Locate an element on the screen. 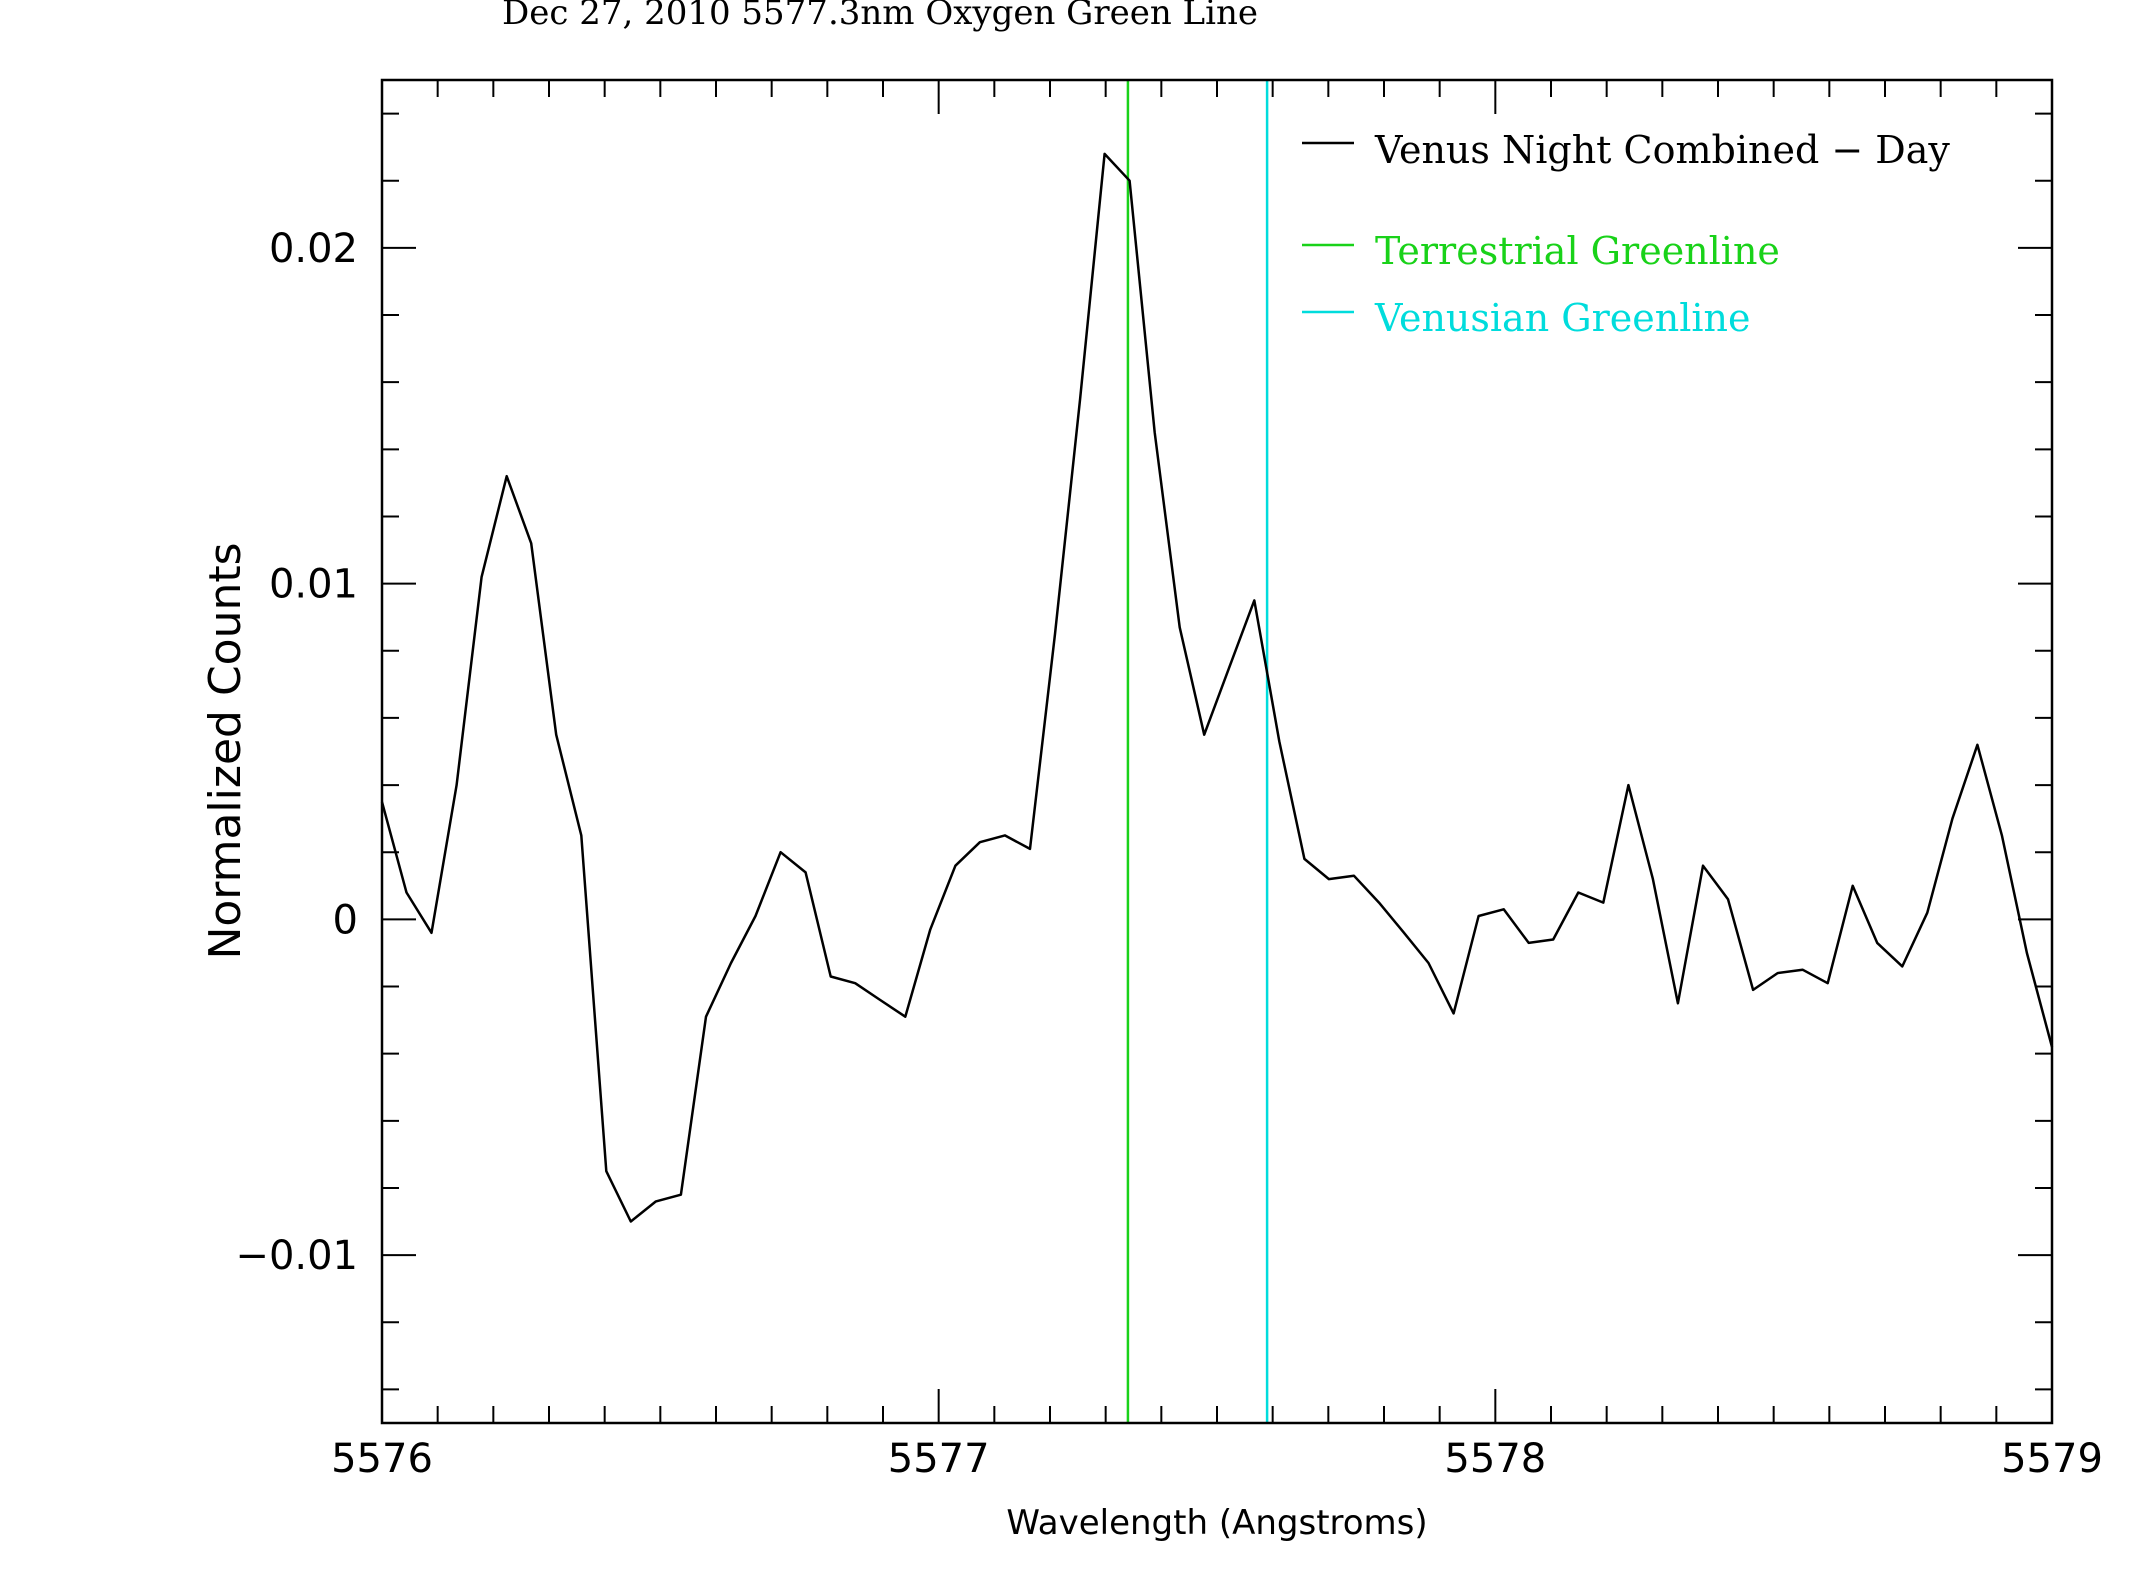 This screenshot has width=2133, height=1594. x-tick-label: 5578 is located at coordinates (1495, 1459).